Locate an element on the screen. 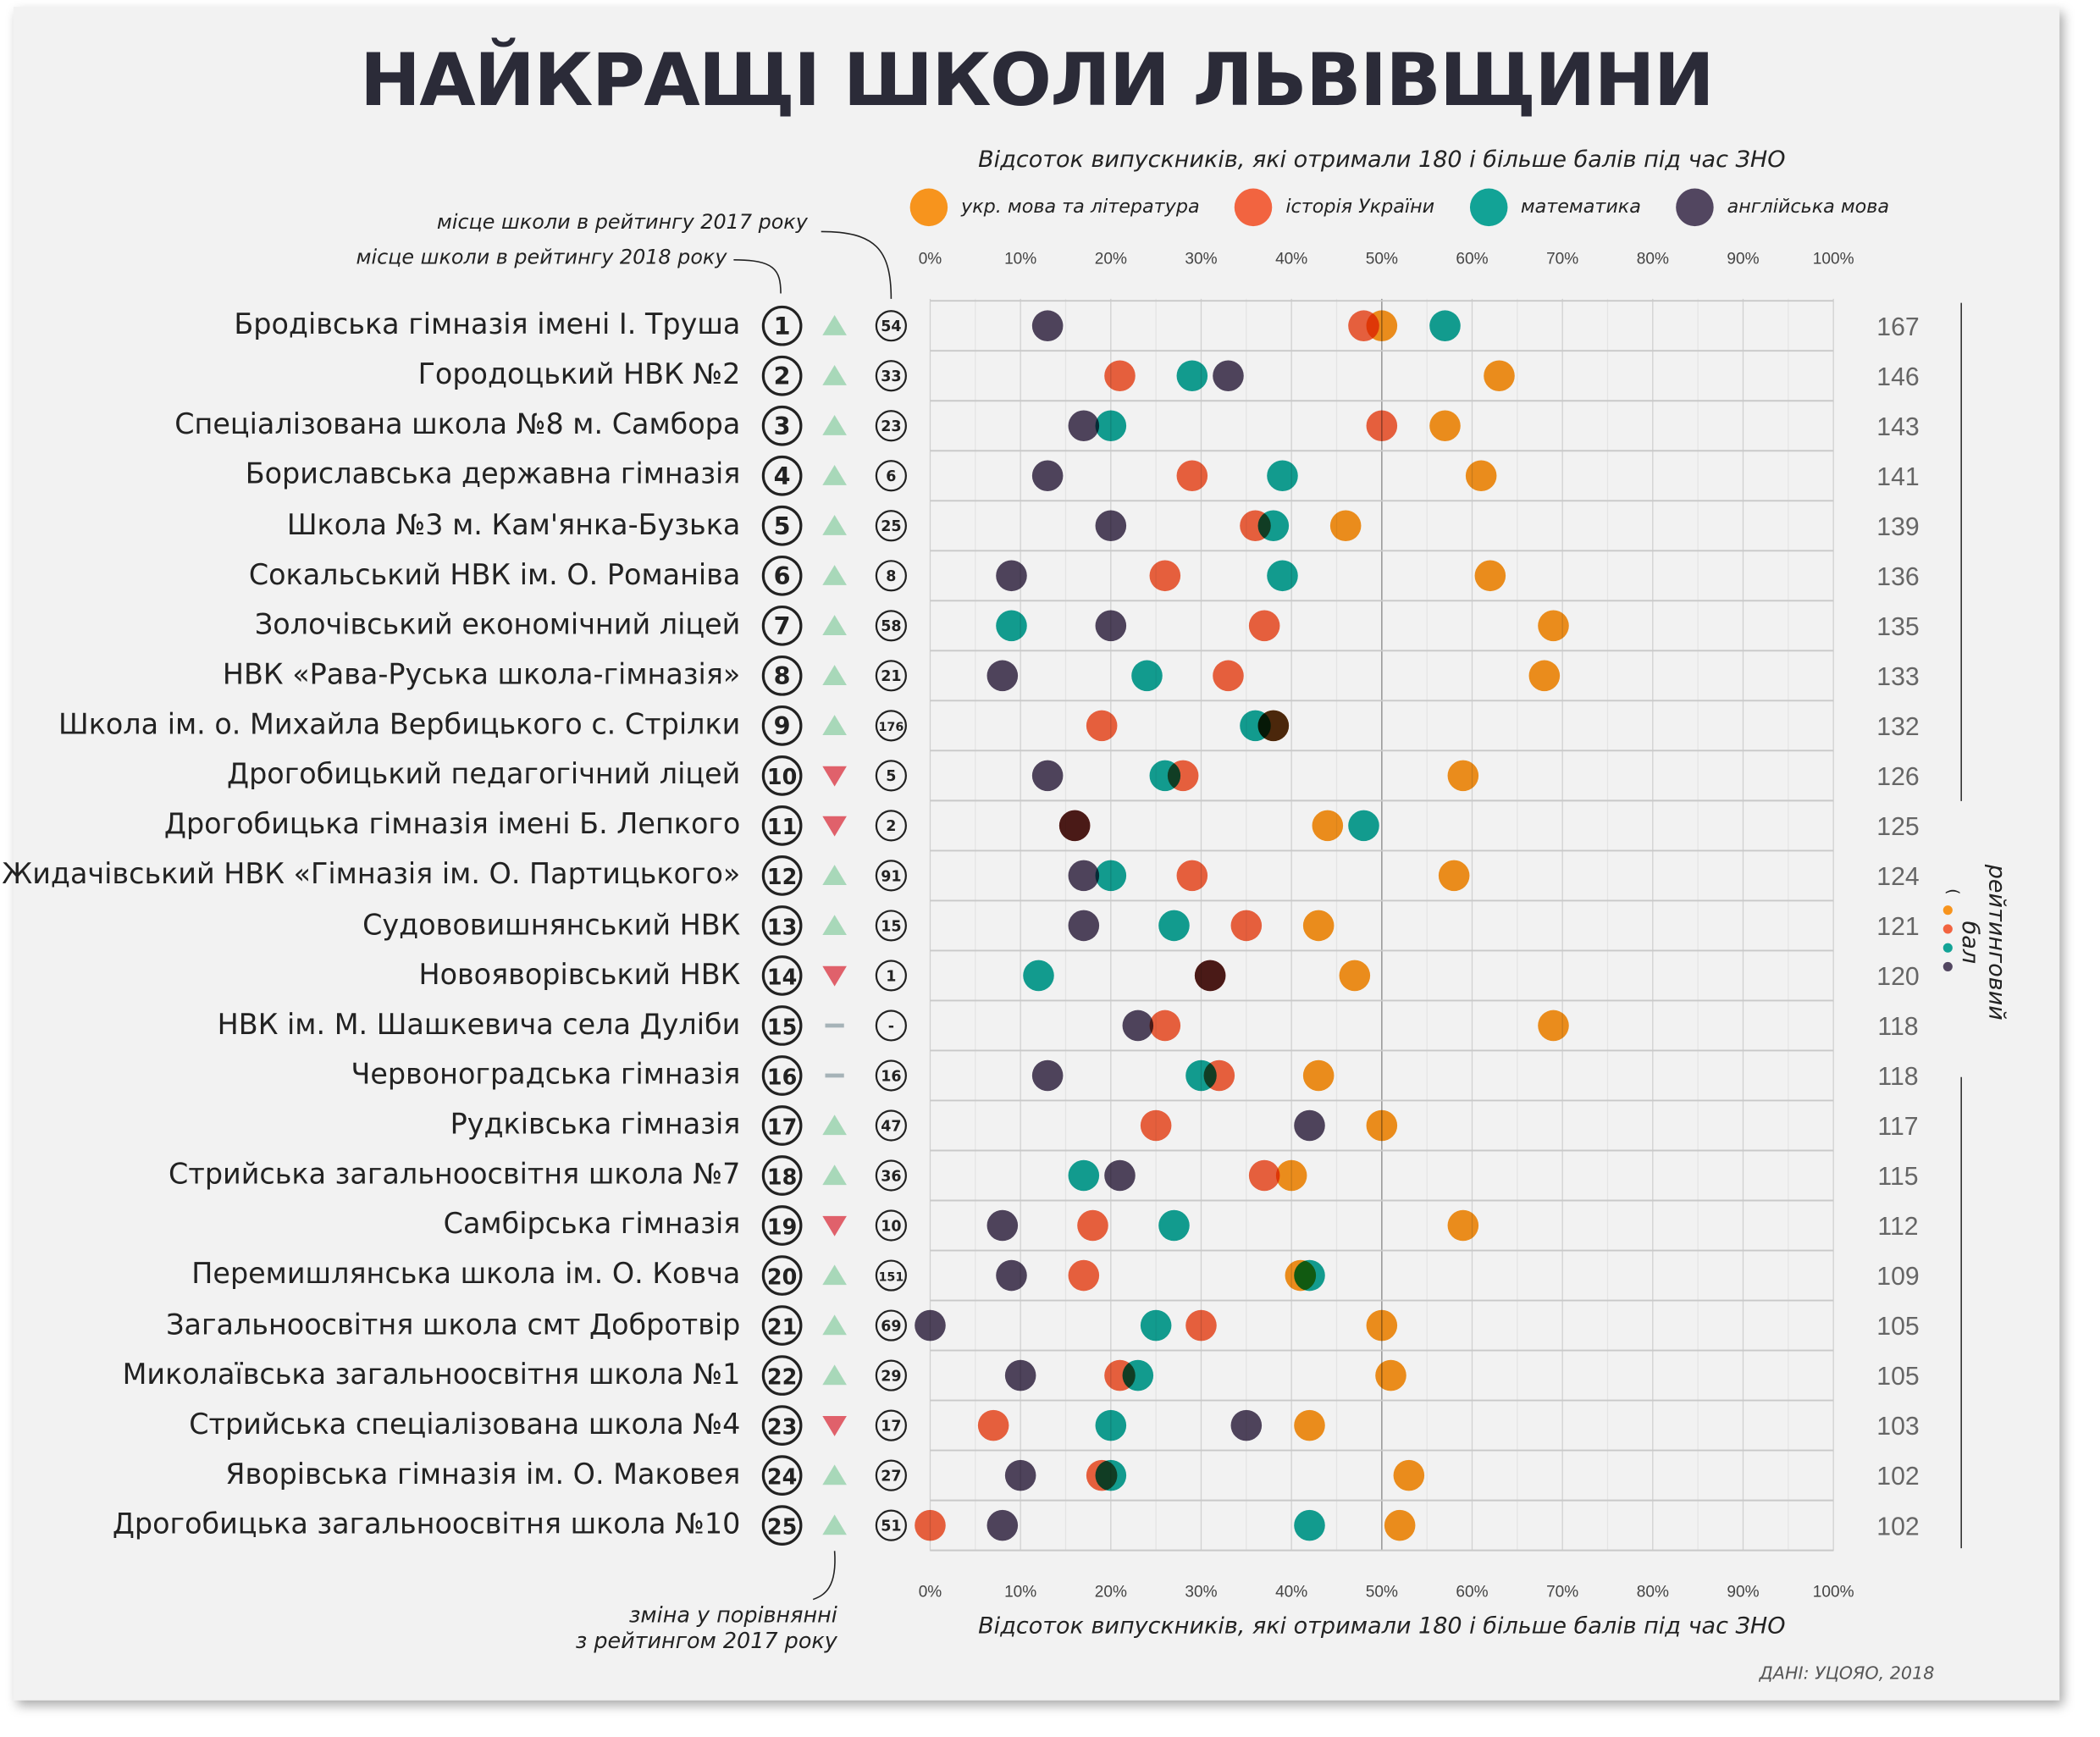 This screenshot has width=2100, height=1737. rank-2018: 25 is located at coordinates (782, 1526).